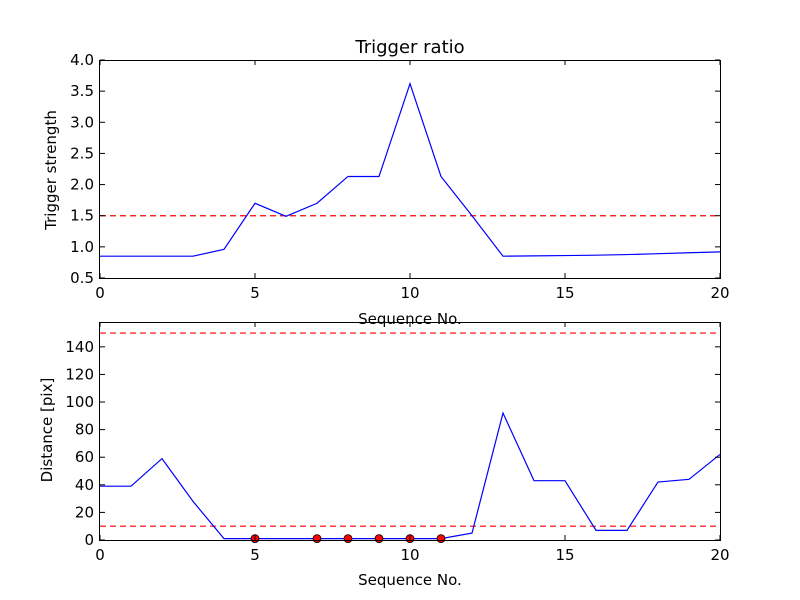  Describe the element at coordinates (82, 153) in the screenshot. I see `y-tick-label: 2.5` at that location.